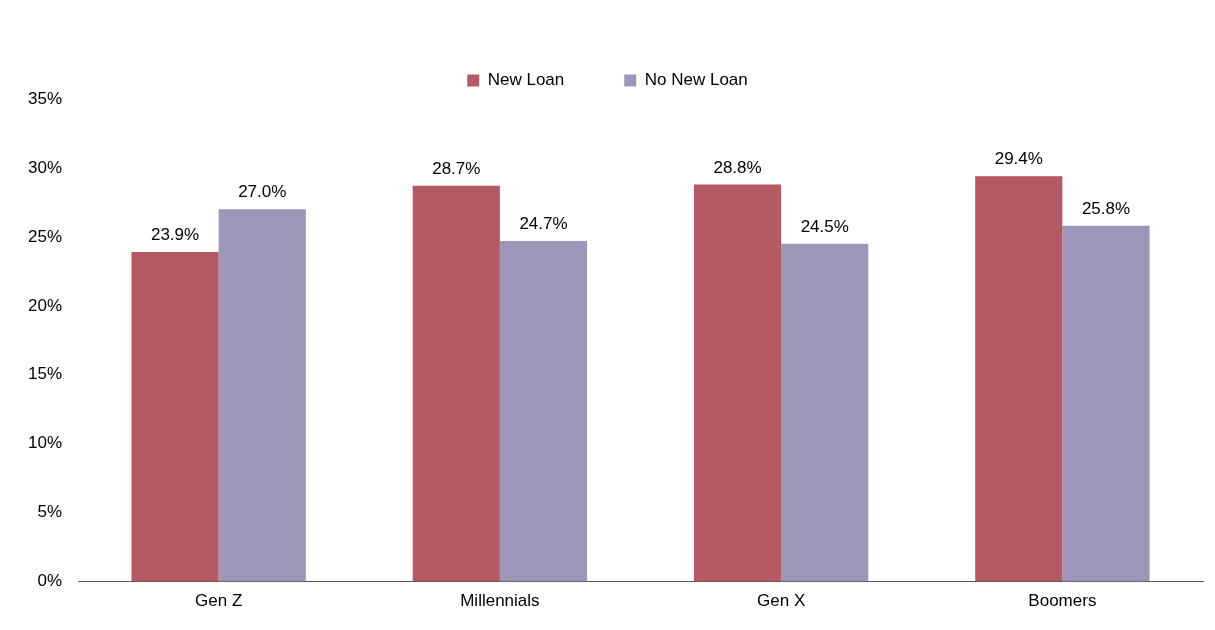 Image resolution: width=1215 pixels, height=630 pixels. I want to click on data-label: 23.9%, so click(175, 235).